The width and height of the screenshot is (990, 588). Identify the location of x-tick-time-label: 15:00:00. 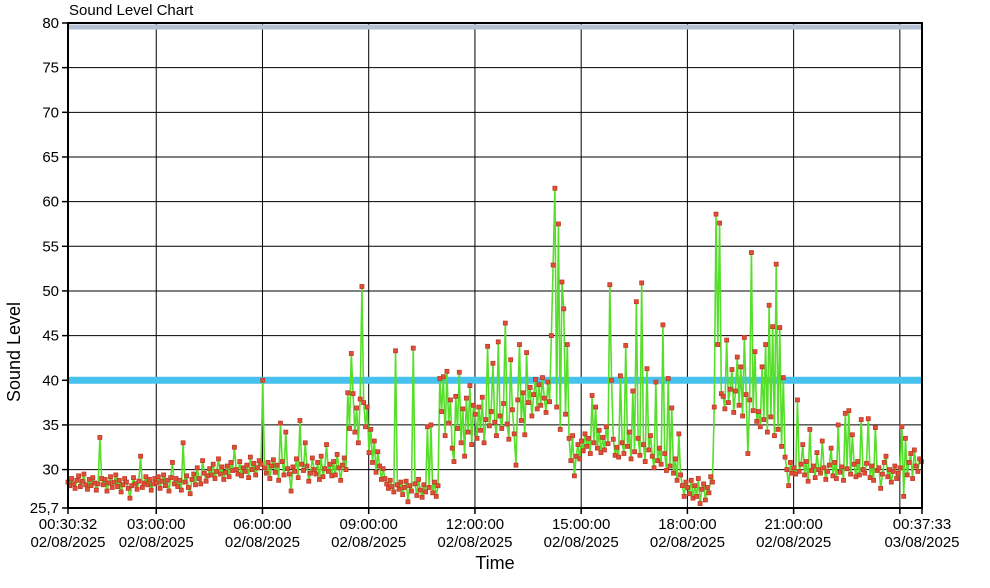
(581, 524).